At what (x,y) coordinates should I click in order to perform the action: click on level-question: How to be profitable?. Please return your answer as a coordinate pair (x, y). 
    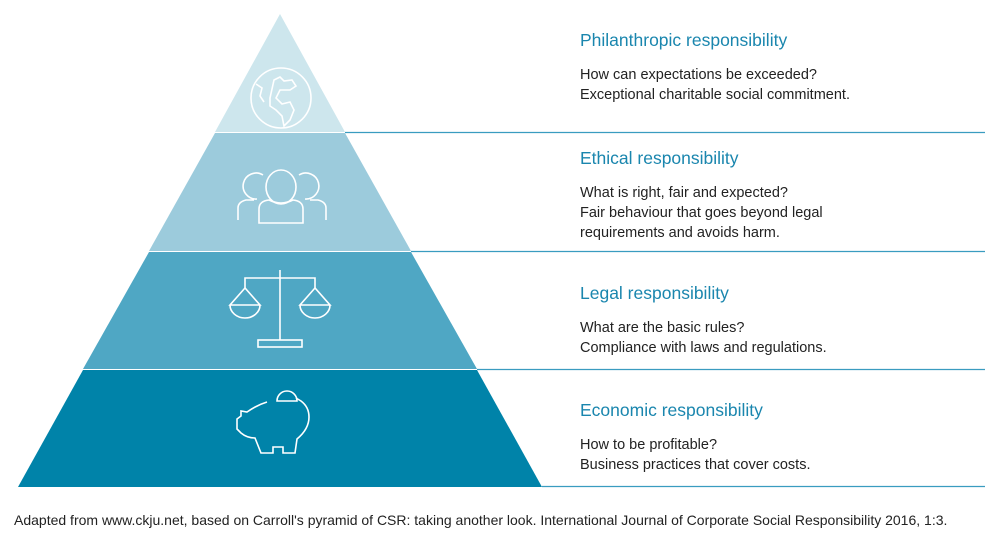
    Looking at the image, I should click on (649, 445).